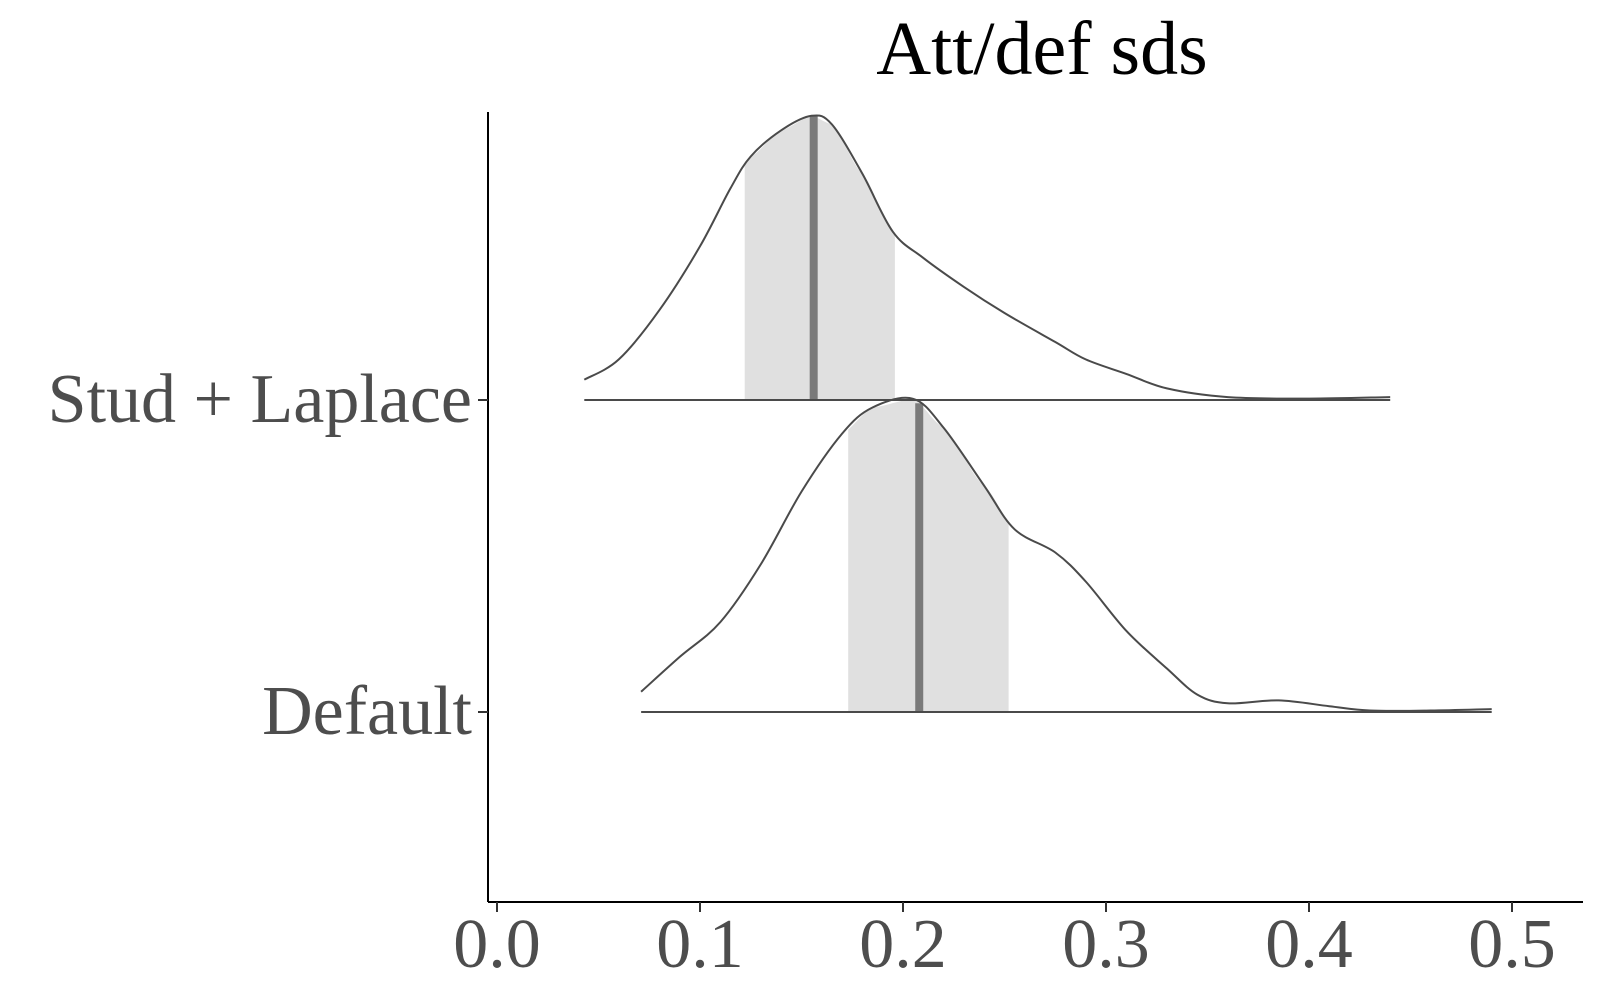 Image resolution: width=1600 pixels, height=1000 pixels. Describe the element at coordinates (903, 944) in the screenshot. I see `x-tick-label: 0.2` at that location.